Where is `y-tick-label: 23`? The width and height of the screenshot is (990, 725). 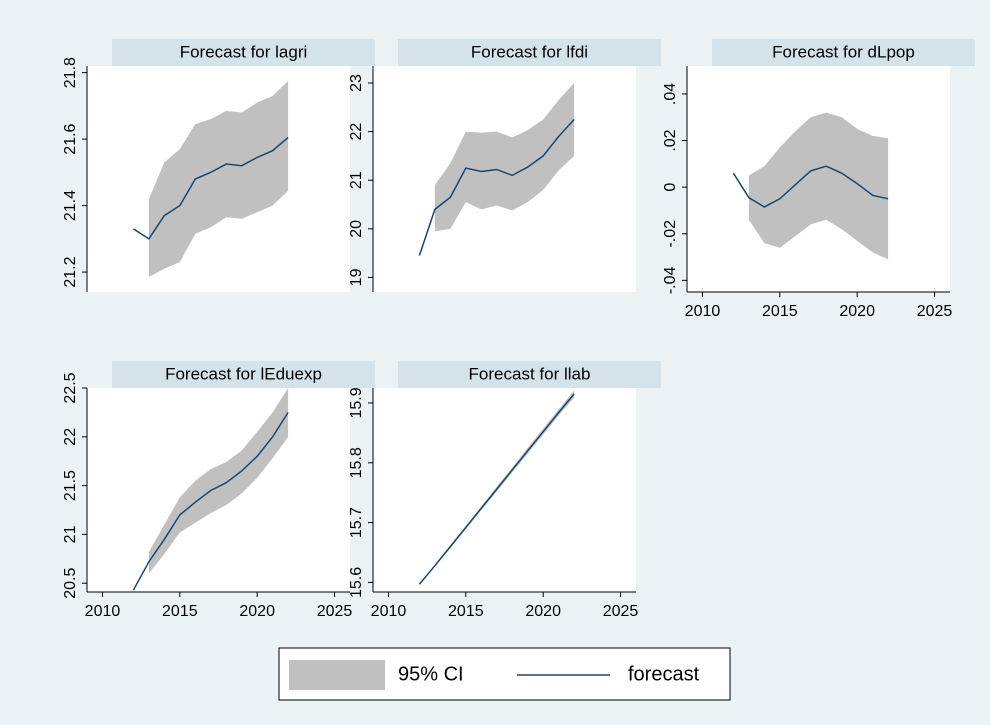 y-tick-label: 23 is located at coordinates (356, 83).